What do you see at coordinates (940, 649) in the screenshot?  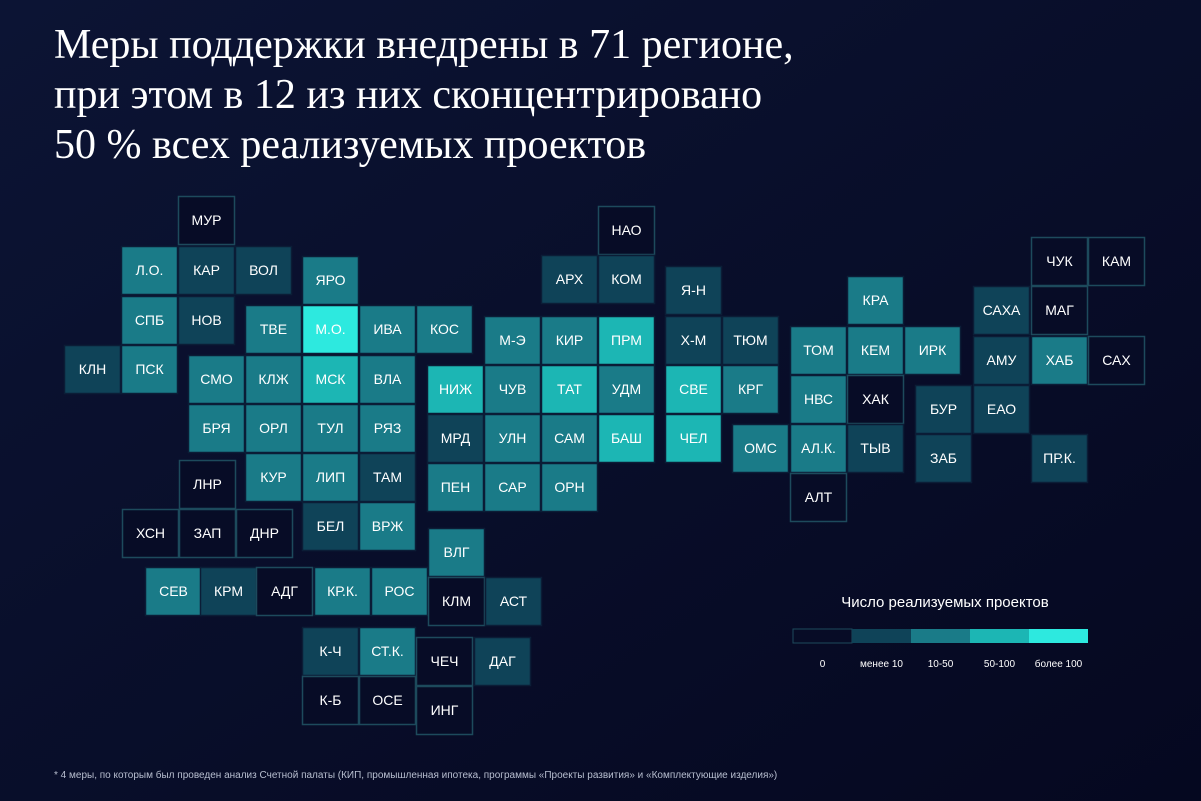 I see `legend: 0 менее 10 10-50 50-100 более 100` at bounding box center [940, 649].